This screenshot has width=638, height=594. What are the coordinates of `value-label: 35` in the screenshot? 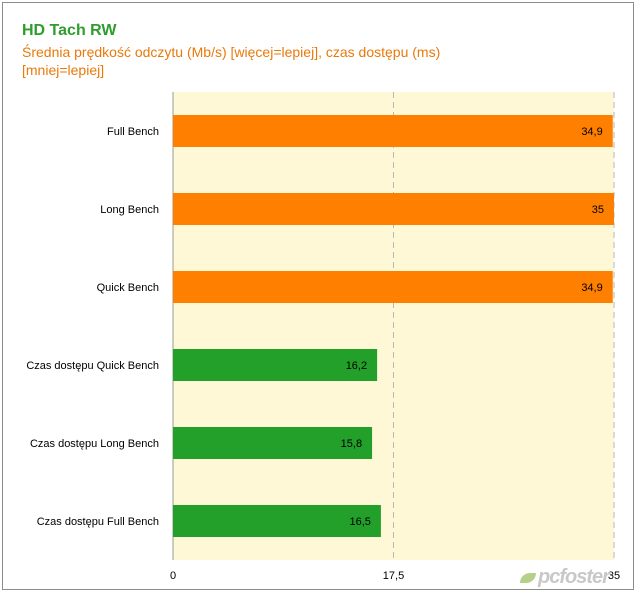 It's located at (598, 210).